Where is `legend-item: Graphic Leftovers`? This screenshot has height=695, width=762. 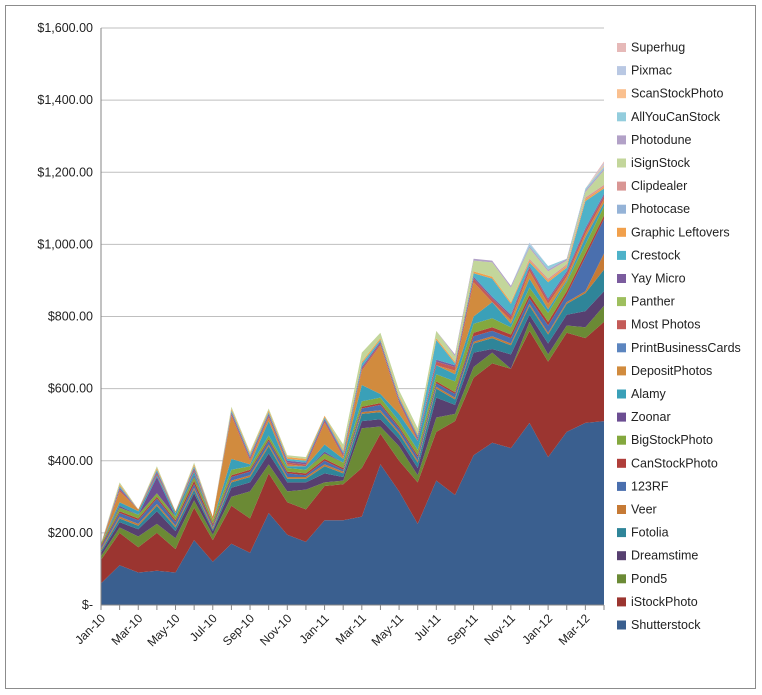
legend-item: Graphic Leftovers is located at coordinates (673, 232).